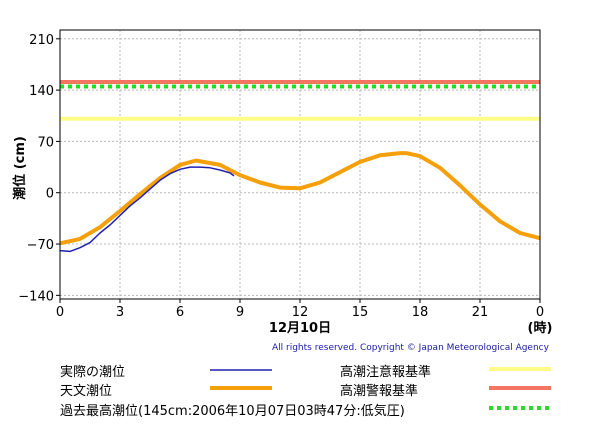 This screenshot has width=600, height=440. I want to click on x-axis-ticks: 0 3 6 9 12 15 18 21 0, so click(300, 309).